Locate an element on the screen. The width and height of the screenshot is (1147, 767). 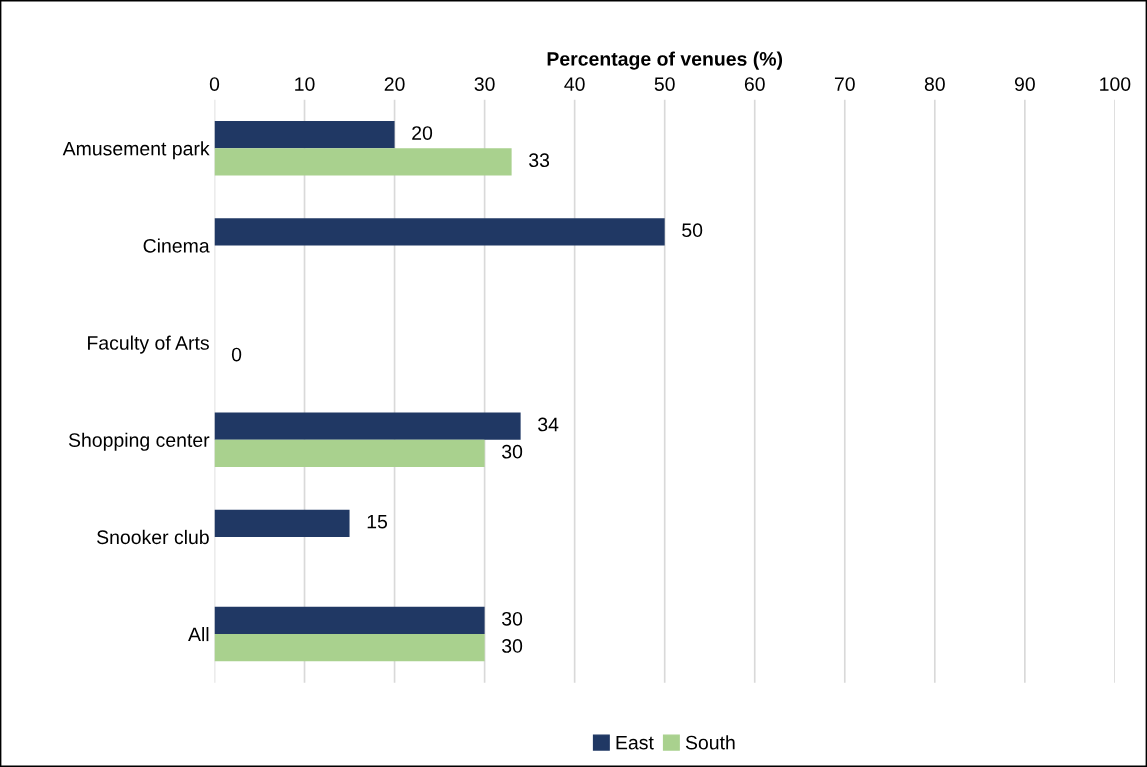
x-tick-label: 10 is located at coordinates (305, 84).